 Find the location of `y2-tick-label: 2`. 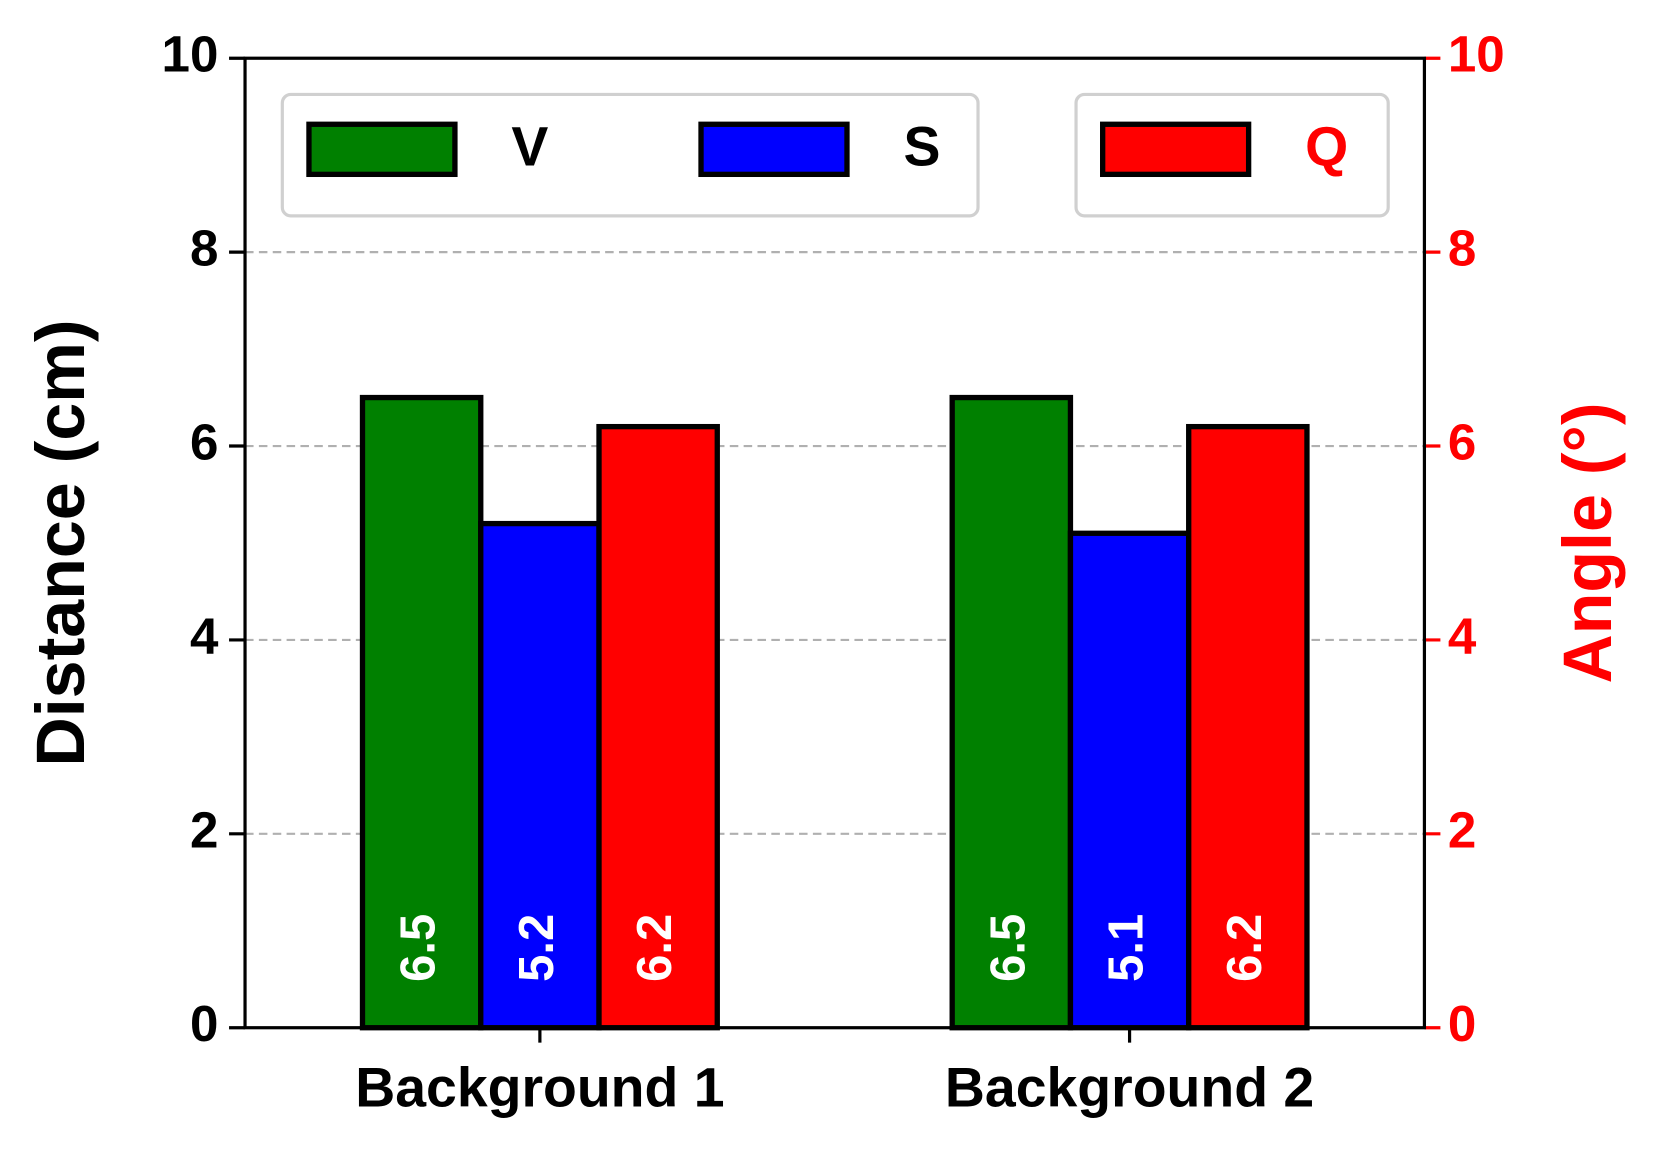

y2-tick-label: 2 is located at coordinates (1462, 829).